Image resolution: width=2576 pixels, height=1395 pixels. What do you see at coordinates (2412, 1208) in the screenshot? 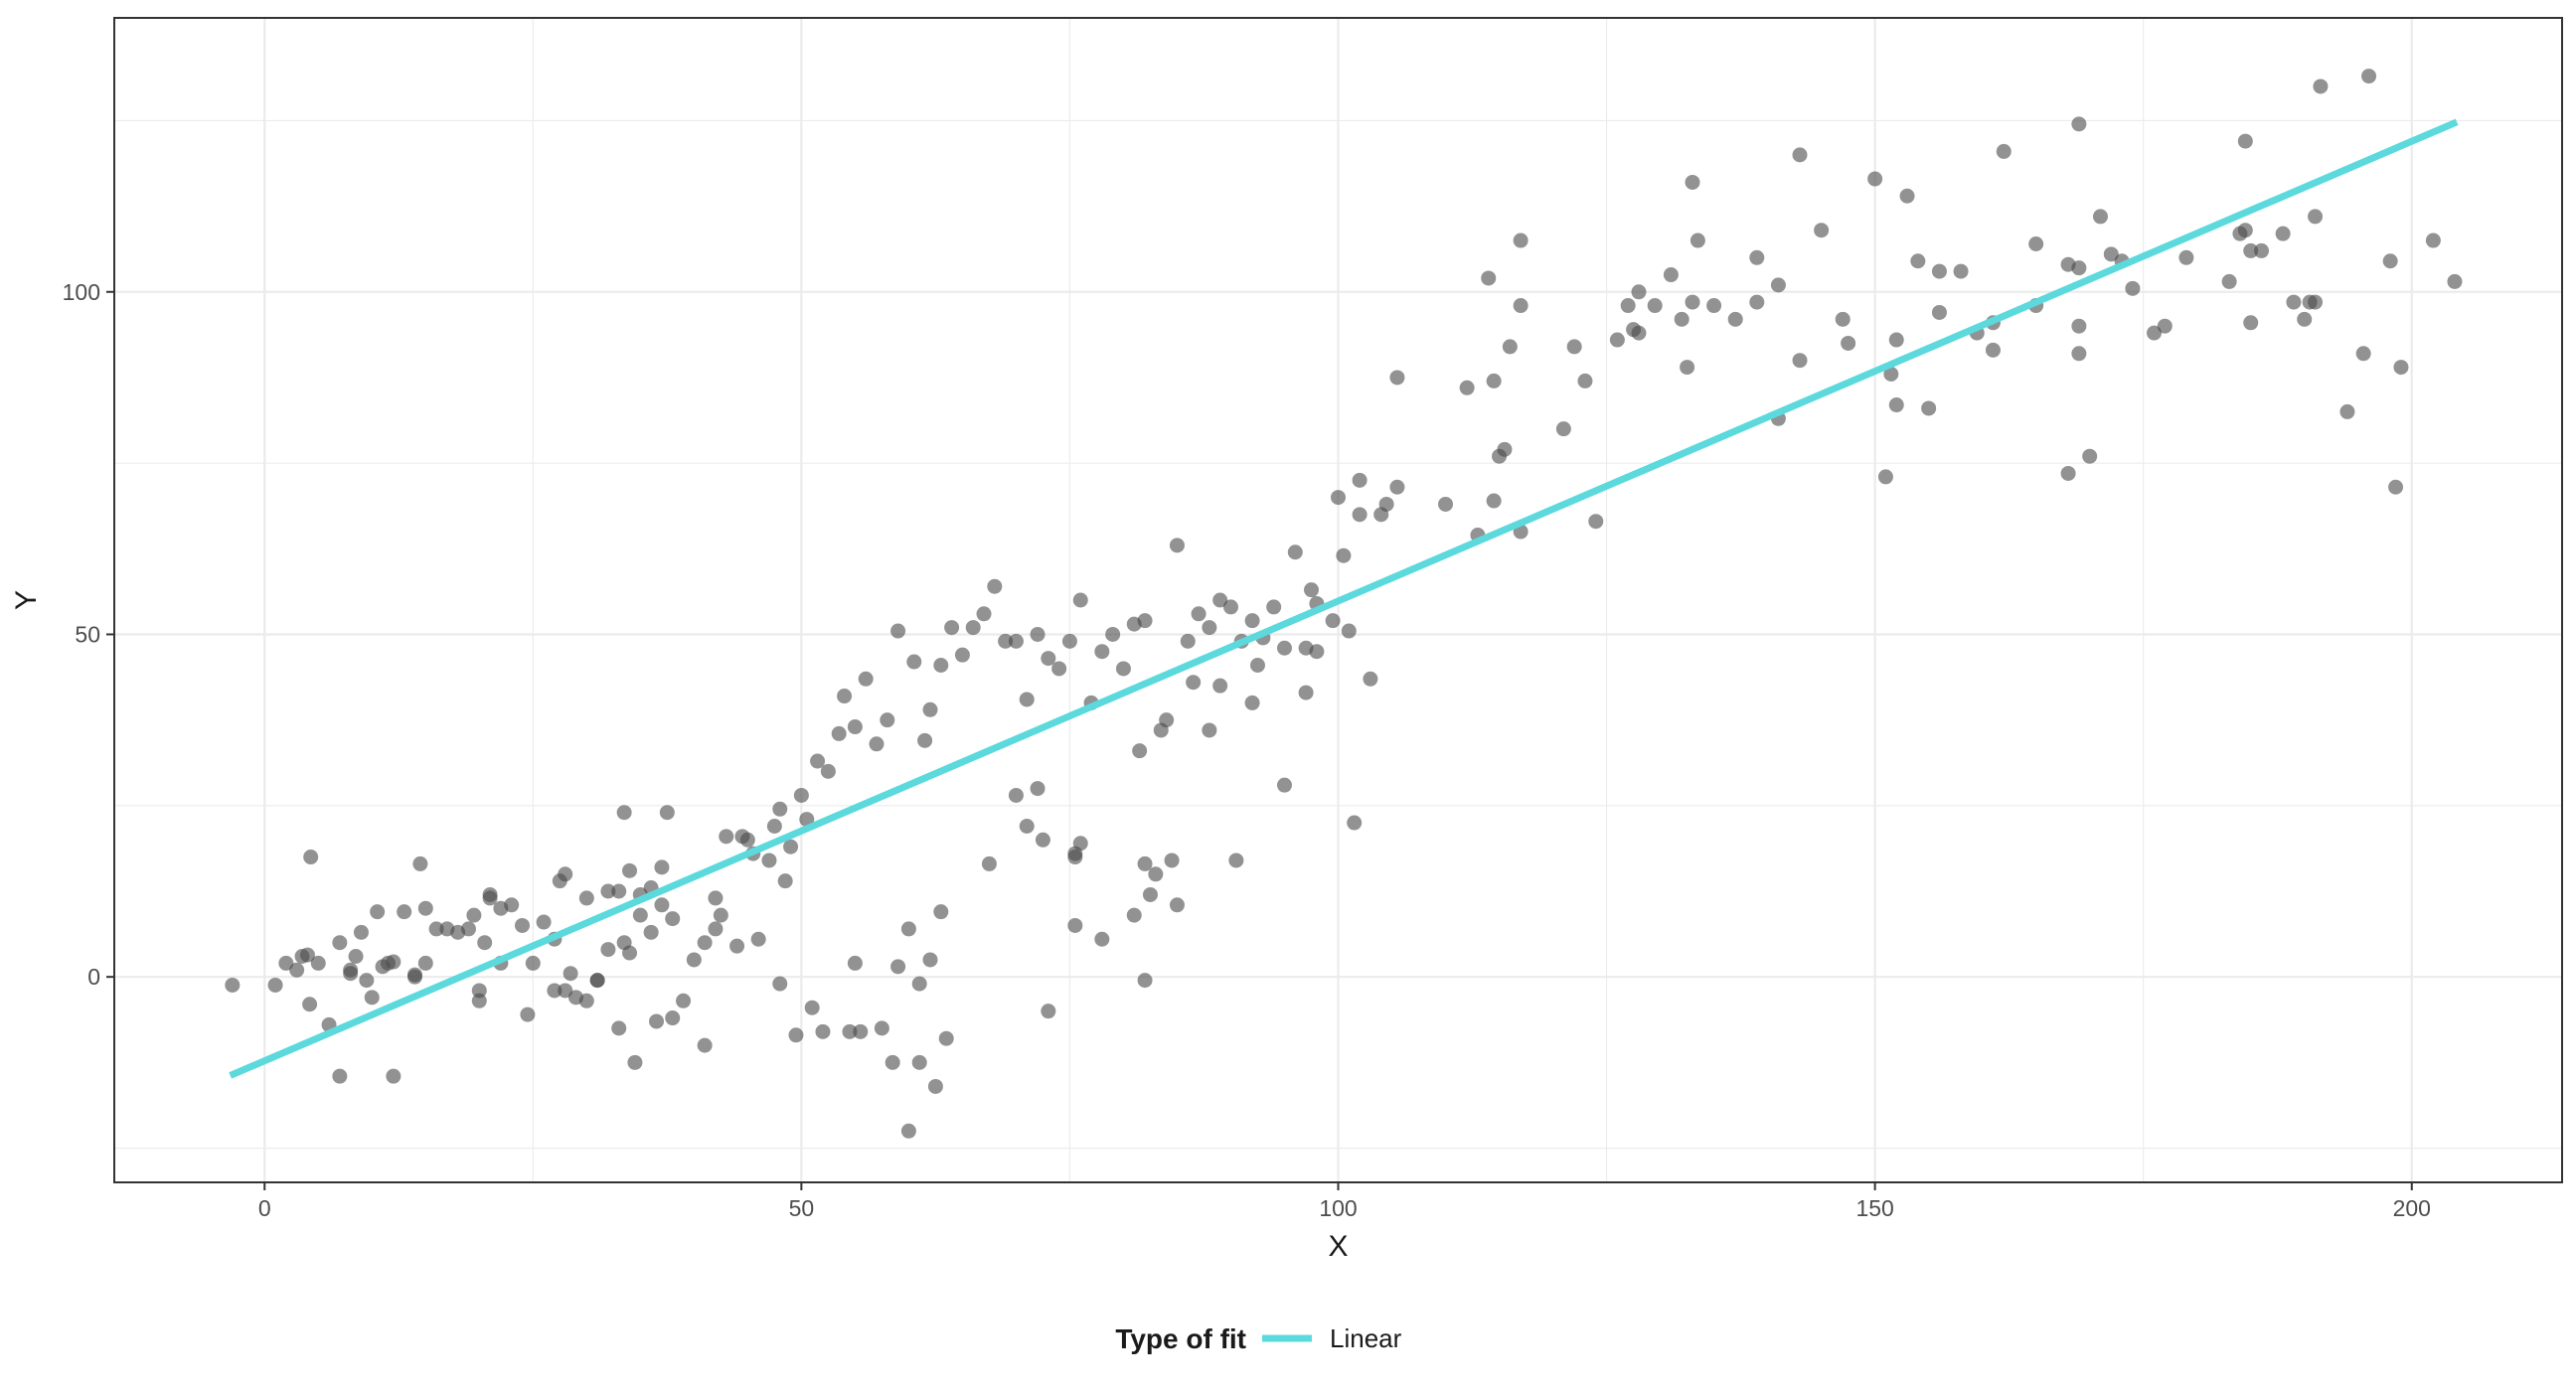
I see `x-tick-label: 200` at bounding box center [2412, 1208].